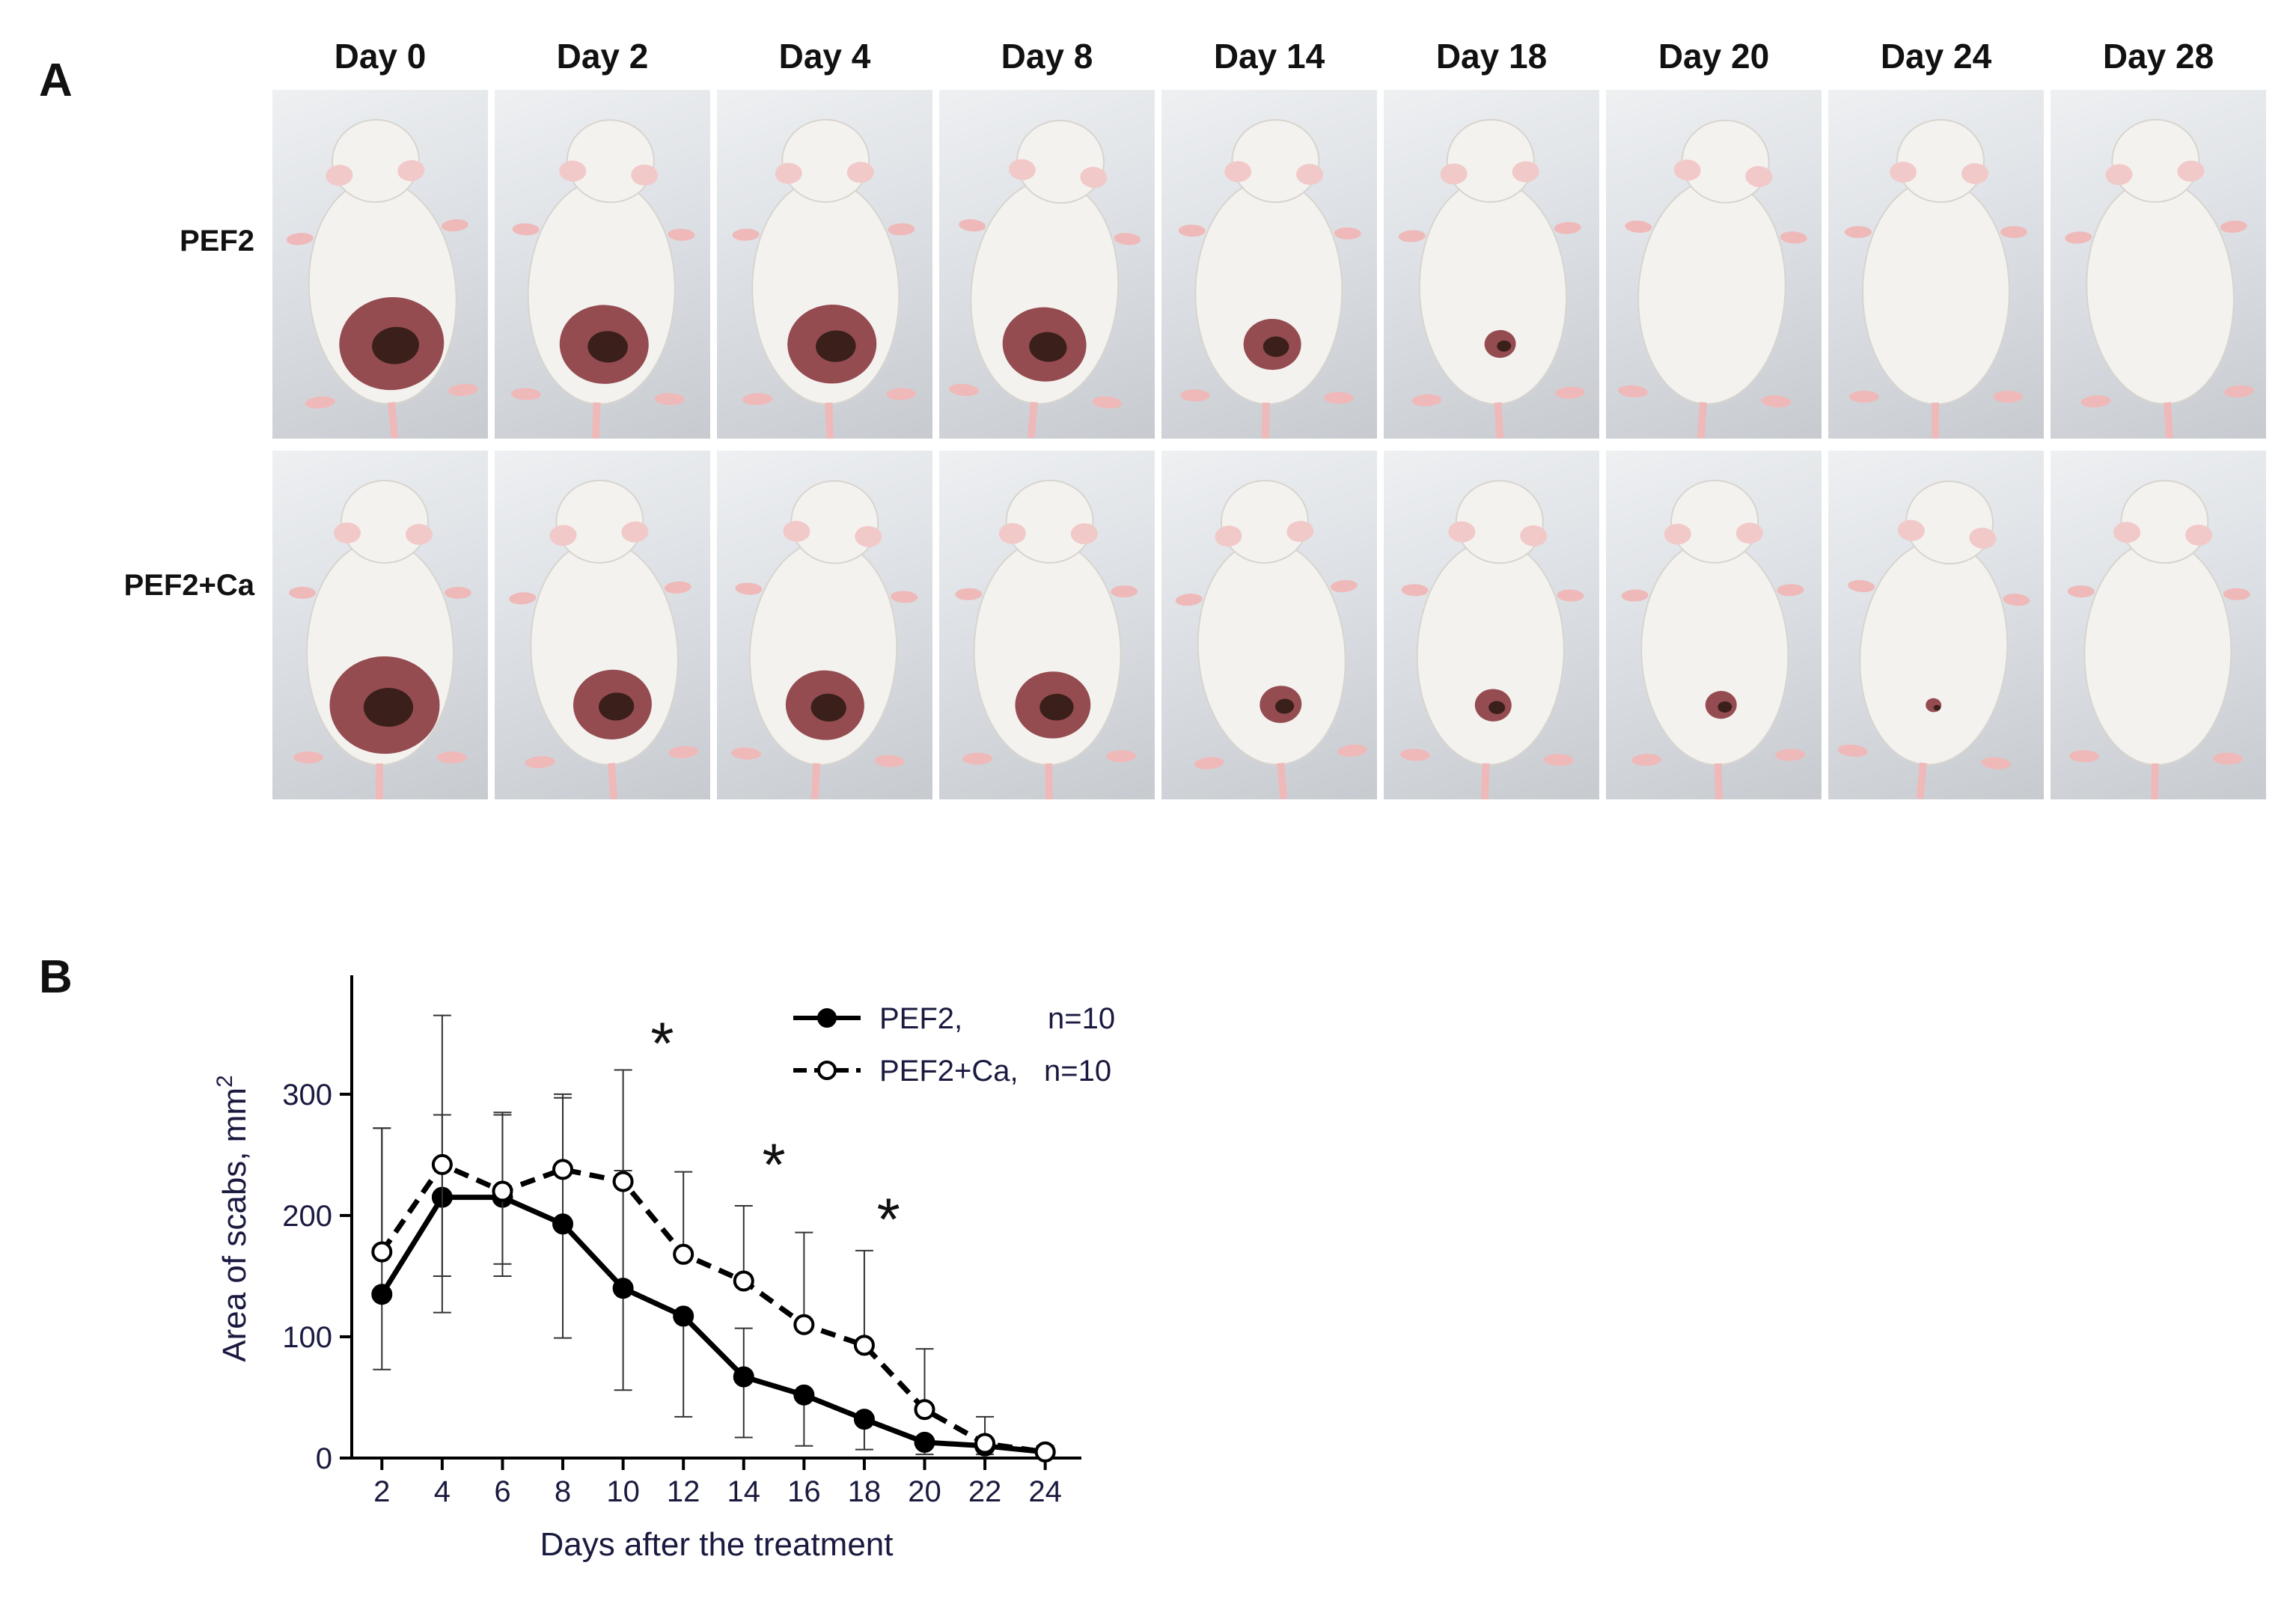 The width and height of the screenshot is (2296, 1604). I want to click on y-tick-label: 200, so click(307, 1216).